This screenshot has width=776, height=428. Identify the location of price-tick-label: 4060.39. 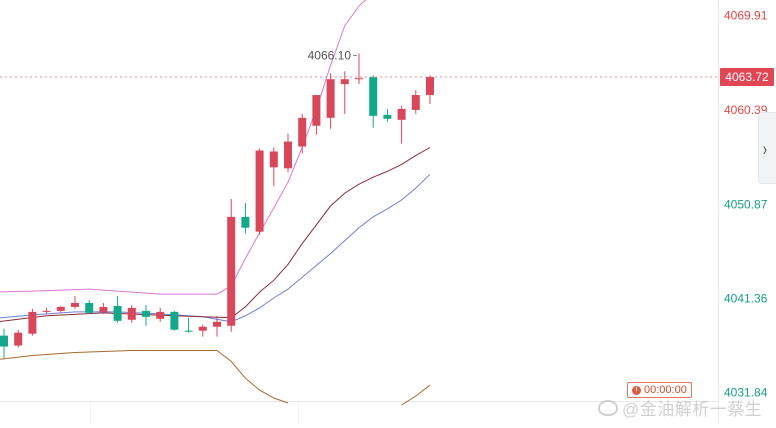
(746, 110).